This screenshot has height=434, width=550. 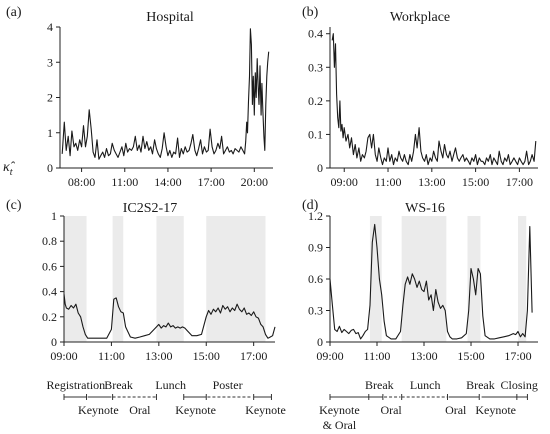 What do you see at coordinates (49, 241) in the screenshot?
I see `y-tick-label: 0.8` at bounding box center [49, 241].